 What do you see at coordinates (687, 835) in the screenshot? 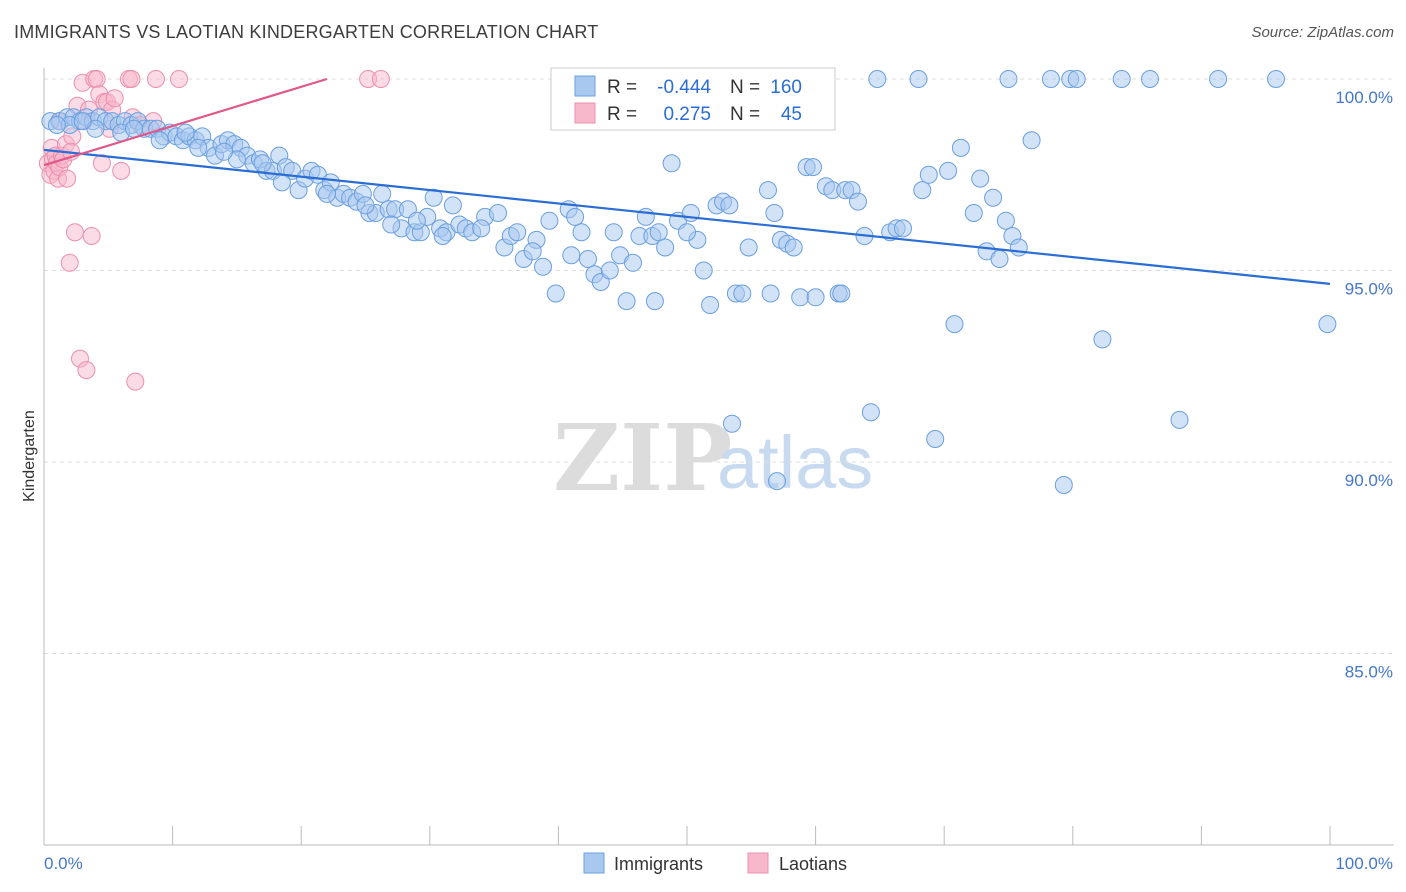
I see `x-ticks` at bounding box center [687, 835].